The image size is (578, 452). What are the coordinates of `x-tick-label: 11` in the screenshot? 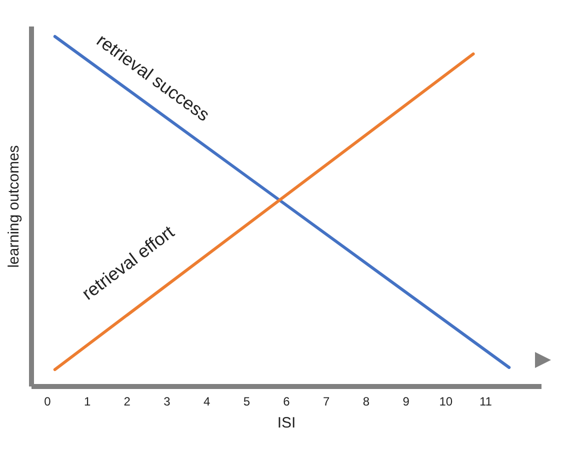 It's located at (485, 401).